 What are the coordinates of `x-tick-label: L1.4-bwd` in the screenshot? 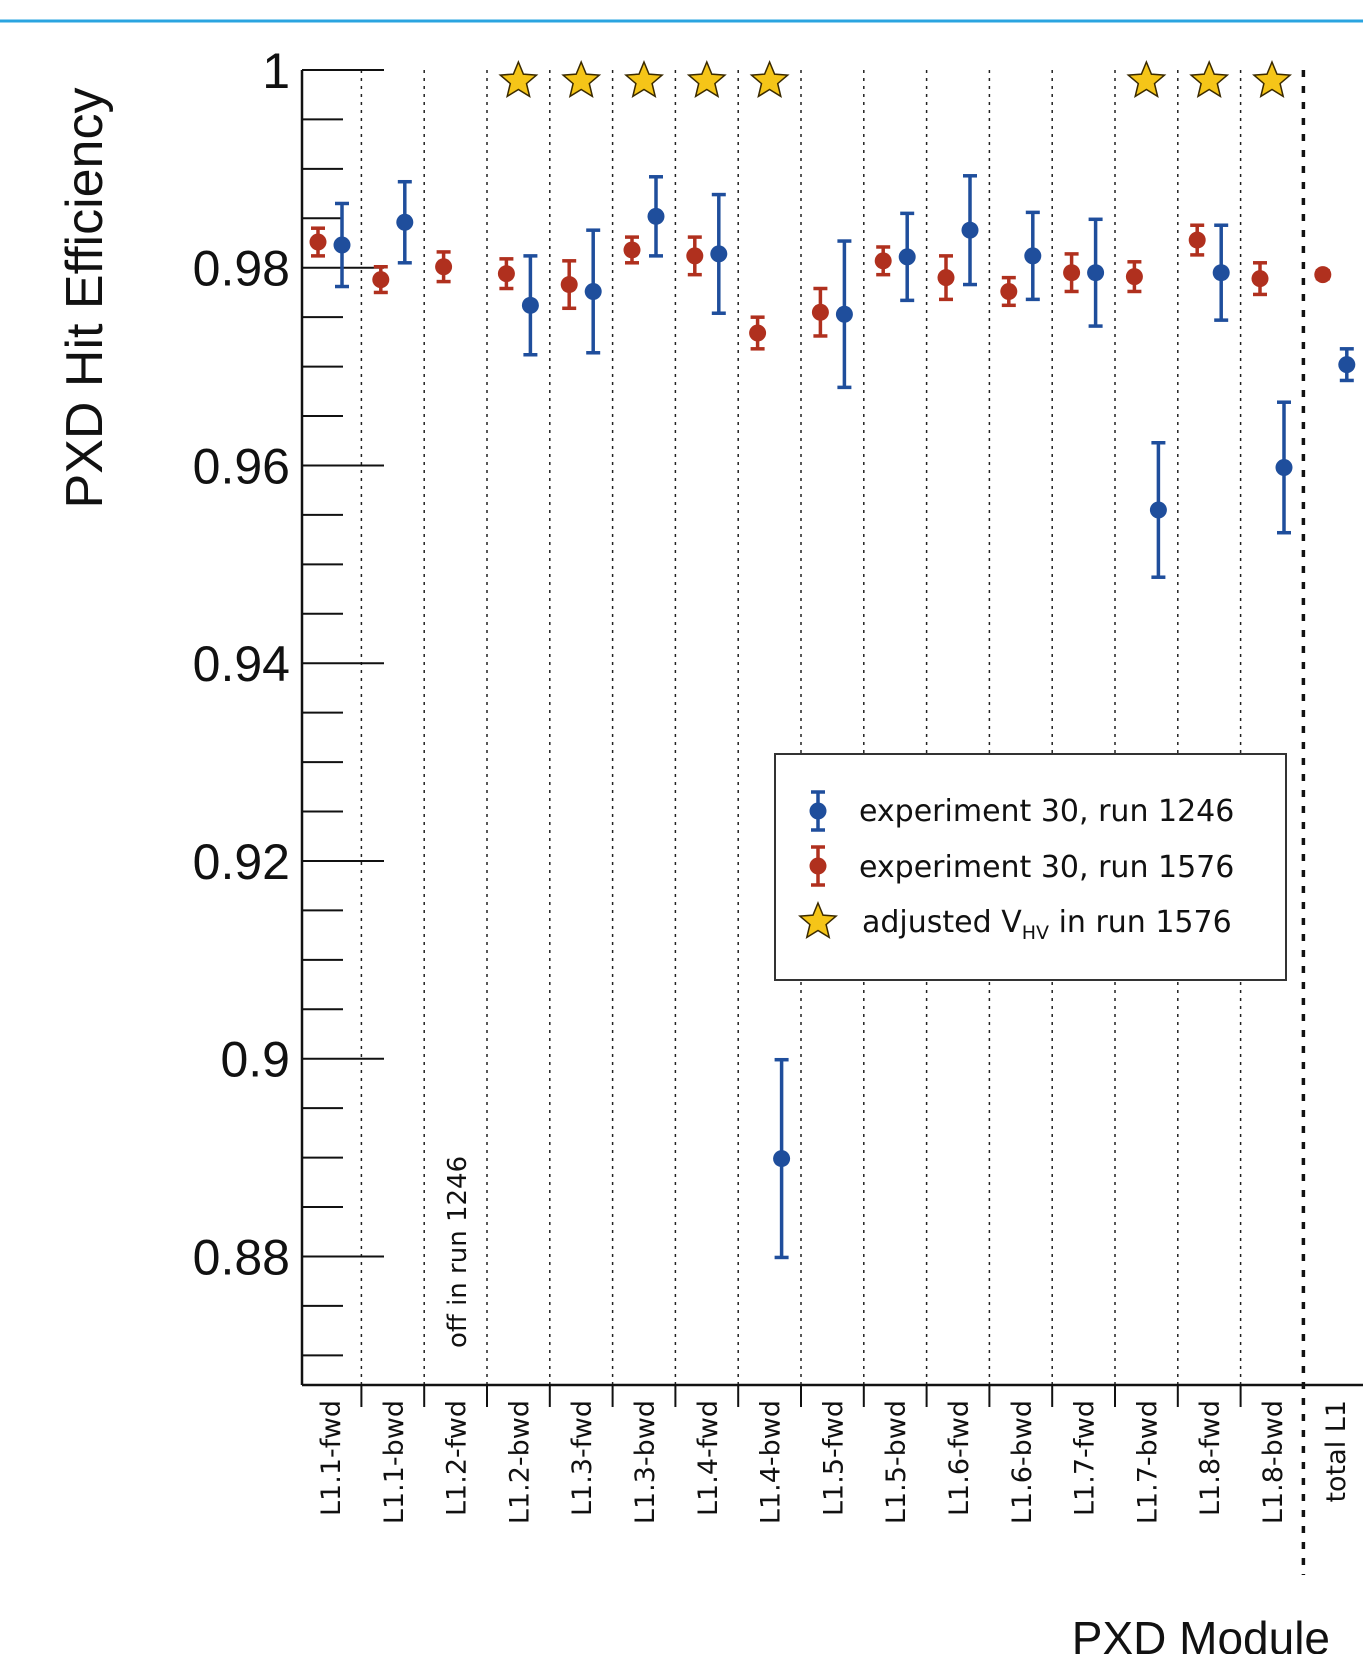 It's located at (771, 1462).